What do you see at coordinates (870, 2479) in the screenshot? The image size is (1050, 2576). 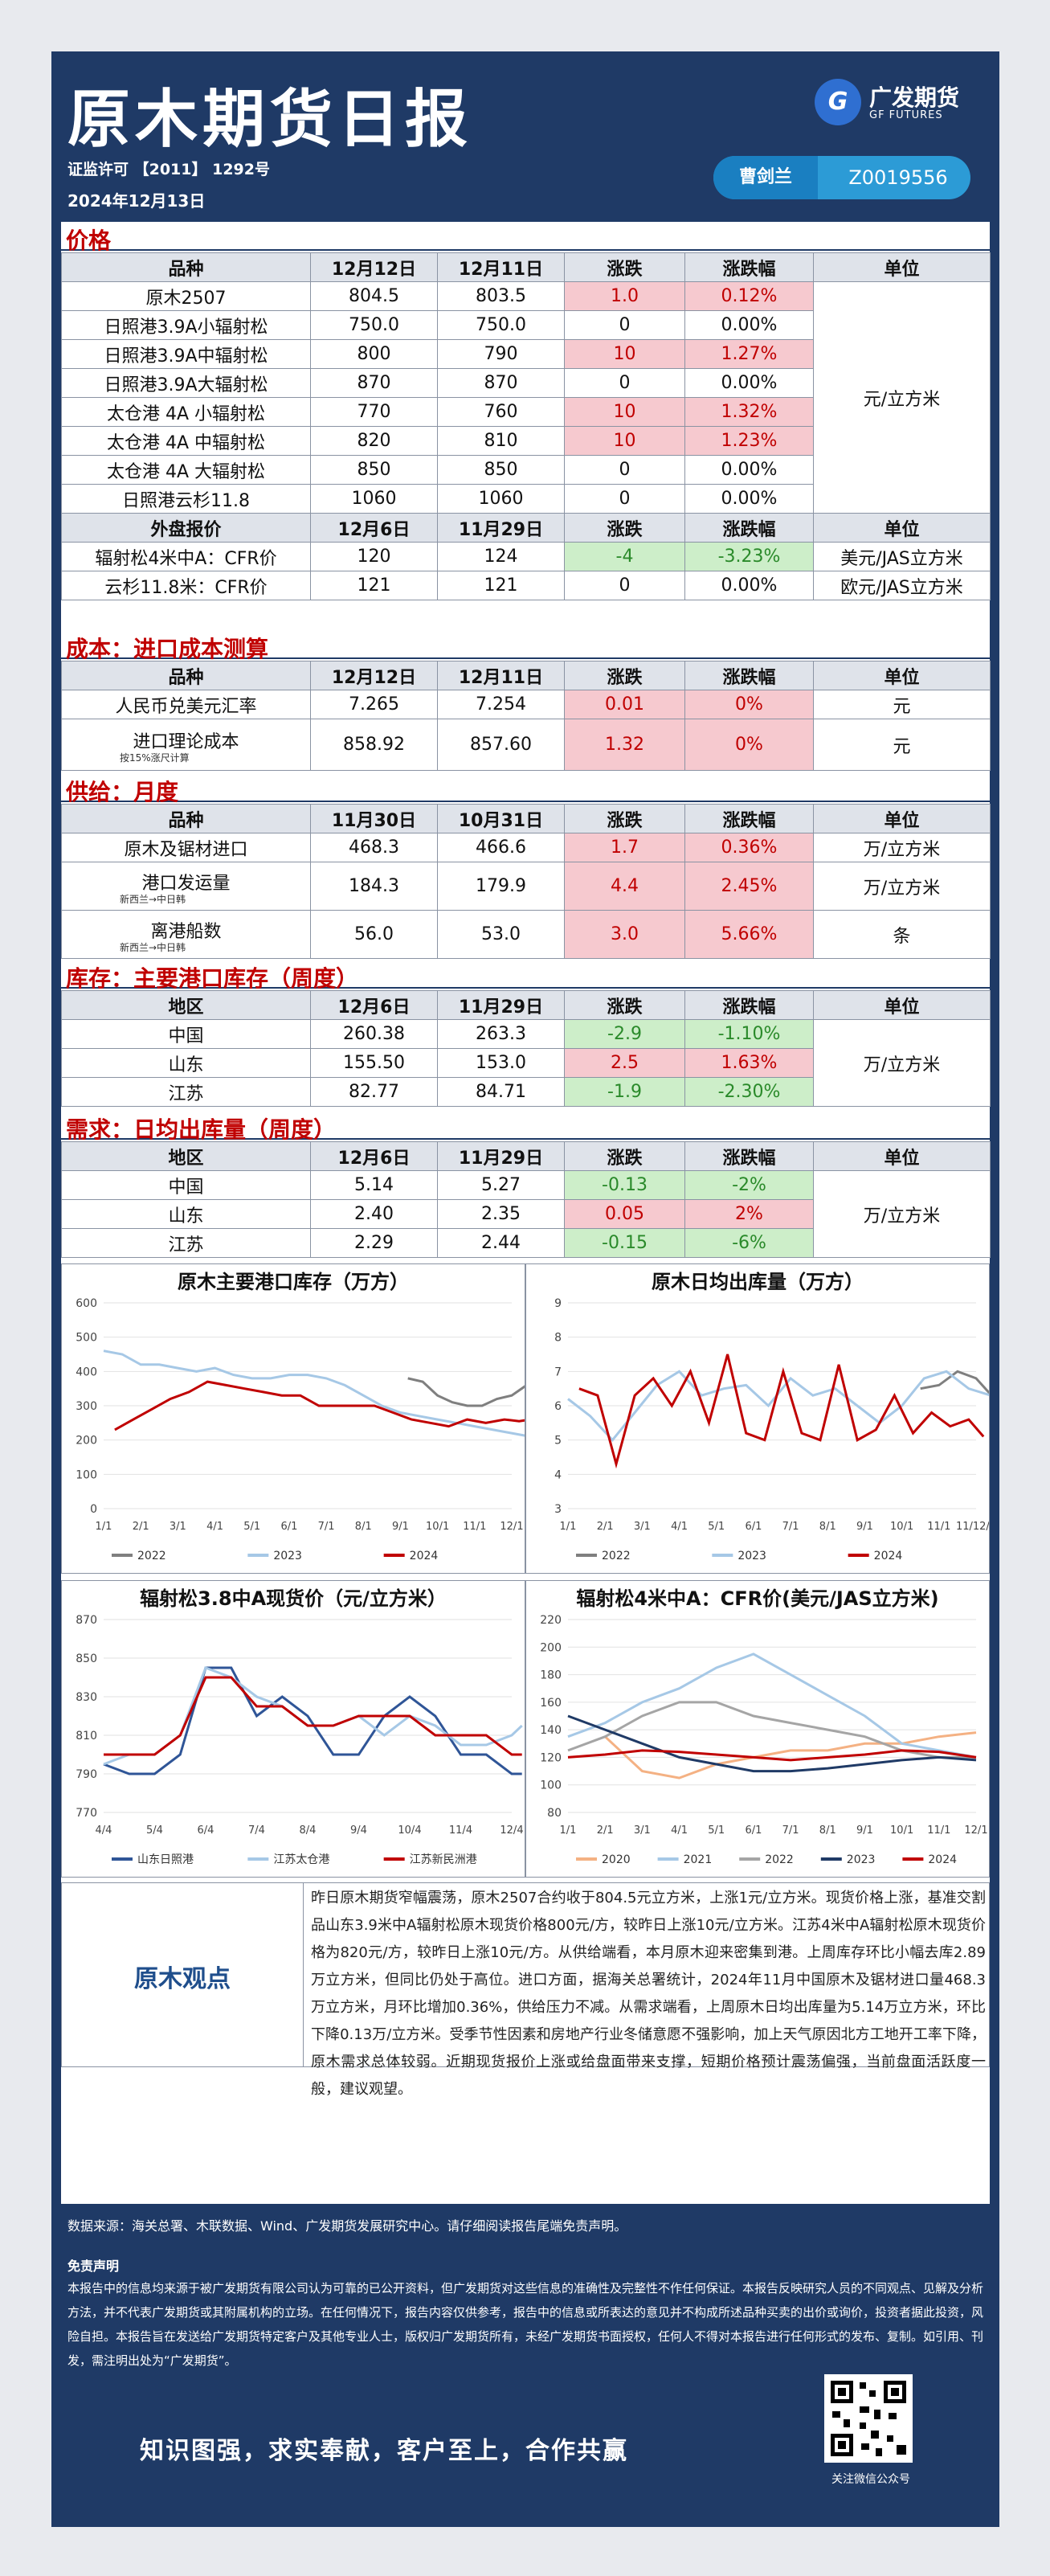 I see `qr-caption: 关注微信公众号` at bounding box center [870, 2479].